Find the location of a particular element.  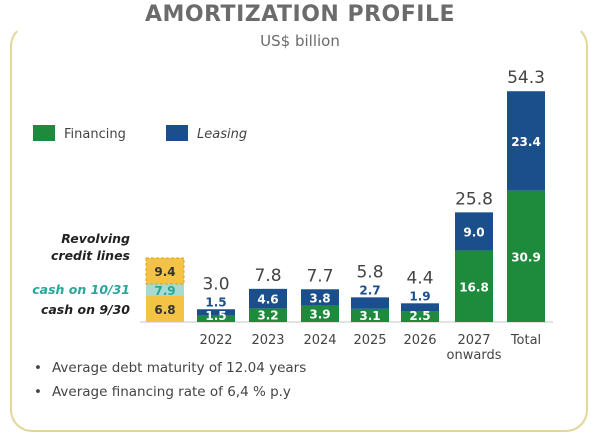

liquidity-value-0: 6.8 is located at coordinates (164, 310).